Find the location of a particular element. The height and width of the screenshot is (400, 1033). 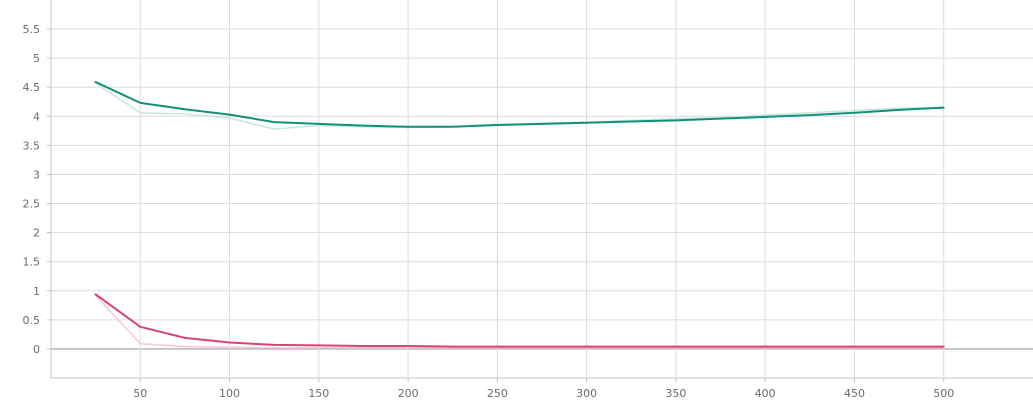

y-tick-label: 1.5 is located at coordinates (32, 262).